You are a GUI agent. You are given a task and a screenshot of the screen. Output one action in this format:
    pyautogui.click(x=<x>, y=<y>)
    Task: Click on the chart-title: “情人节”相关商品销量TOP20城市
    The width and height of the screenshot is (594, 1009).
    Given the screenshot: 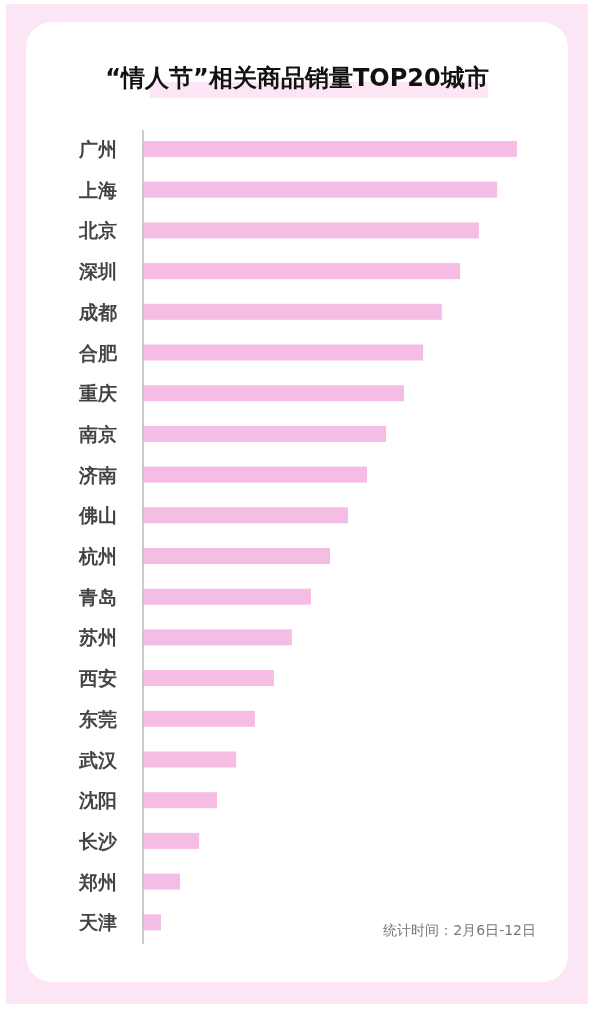 What is the action you would take?
    pyautogui.click(x=297, y=78)
    